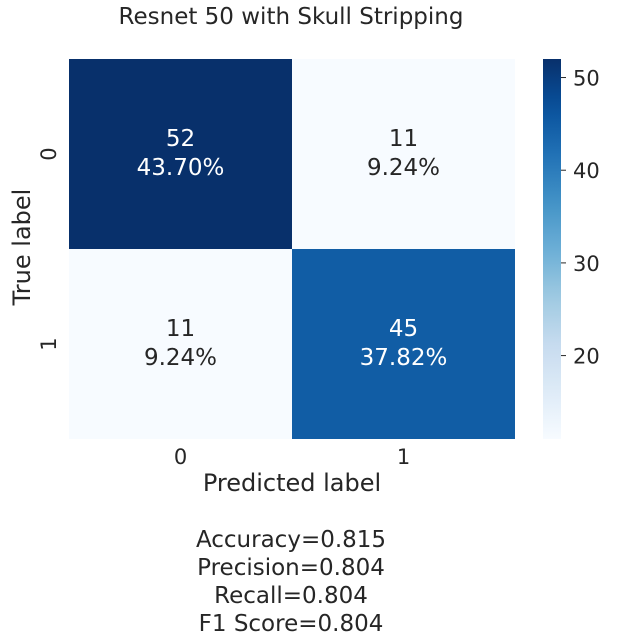 The width and height of the screenshot is (618, 643). Describe the element at coordinates (180, 139) in the screenshot. I see `cell-count-0-0: 52` at that location.